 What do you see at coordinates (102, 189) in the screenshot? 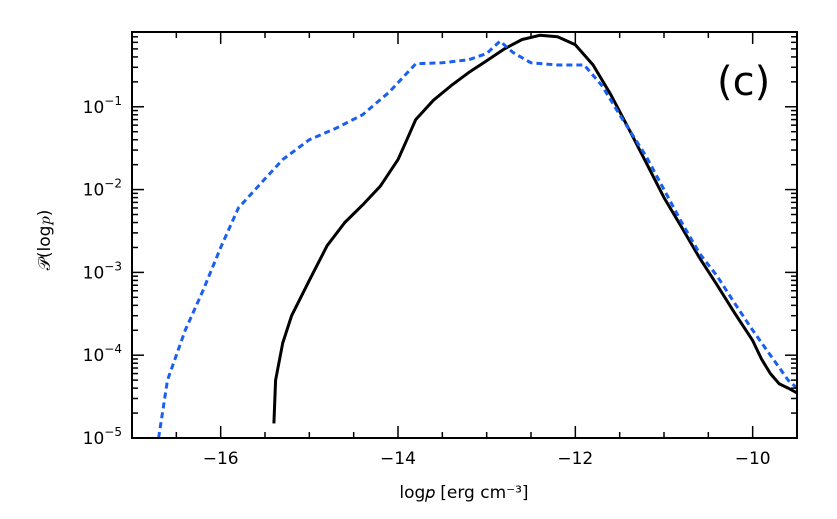
I see `y-tick-label: 10⁻²` at bounding box center [102, 189].